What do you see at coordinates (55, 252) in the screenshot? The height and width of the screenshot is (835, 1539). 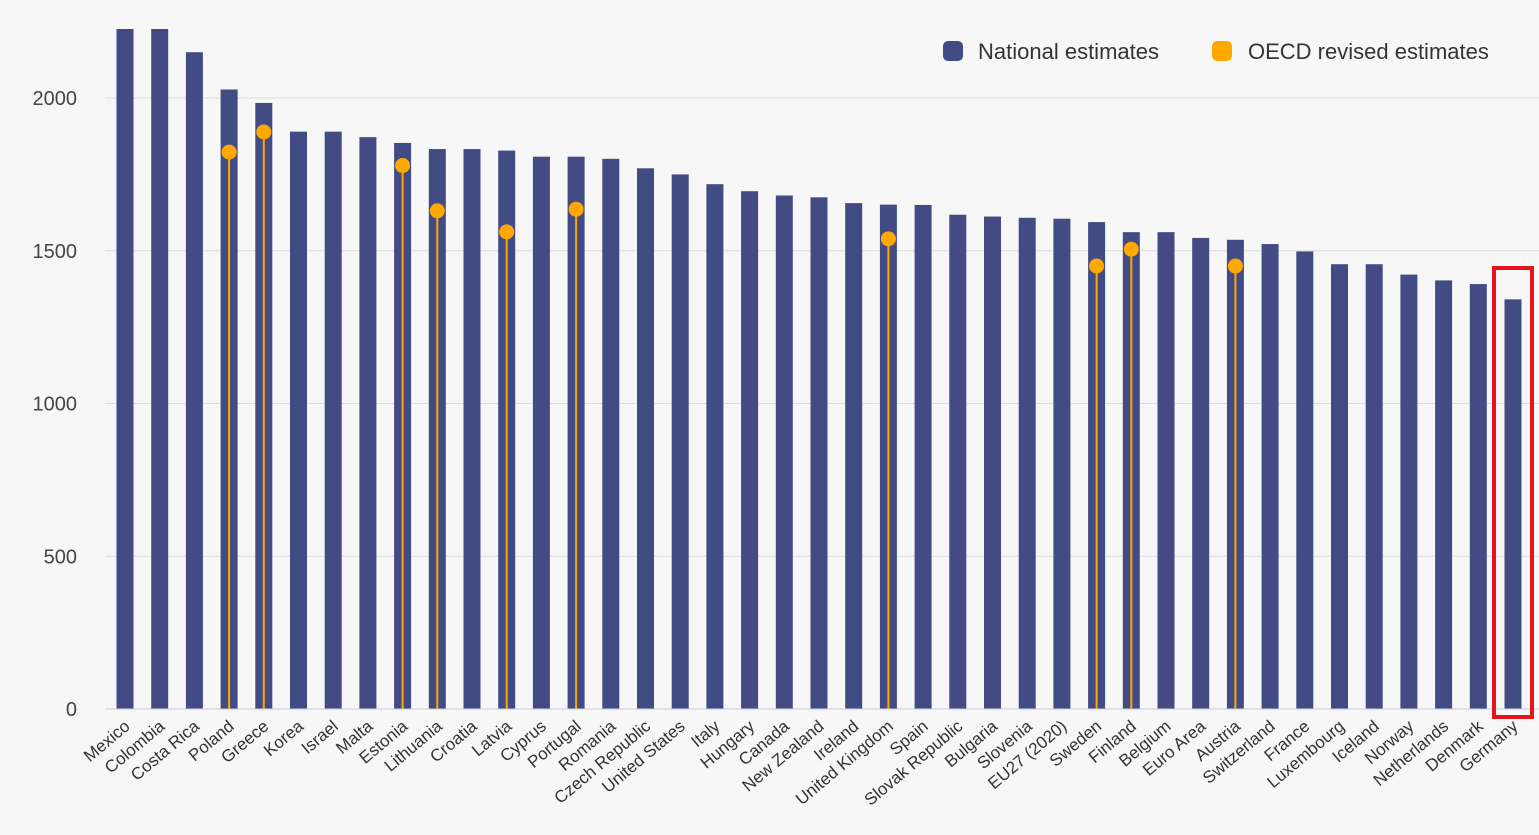 I see `y-tick-label: 1500` at bounding box center [55, 252].